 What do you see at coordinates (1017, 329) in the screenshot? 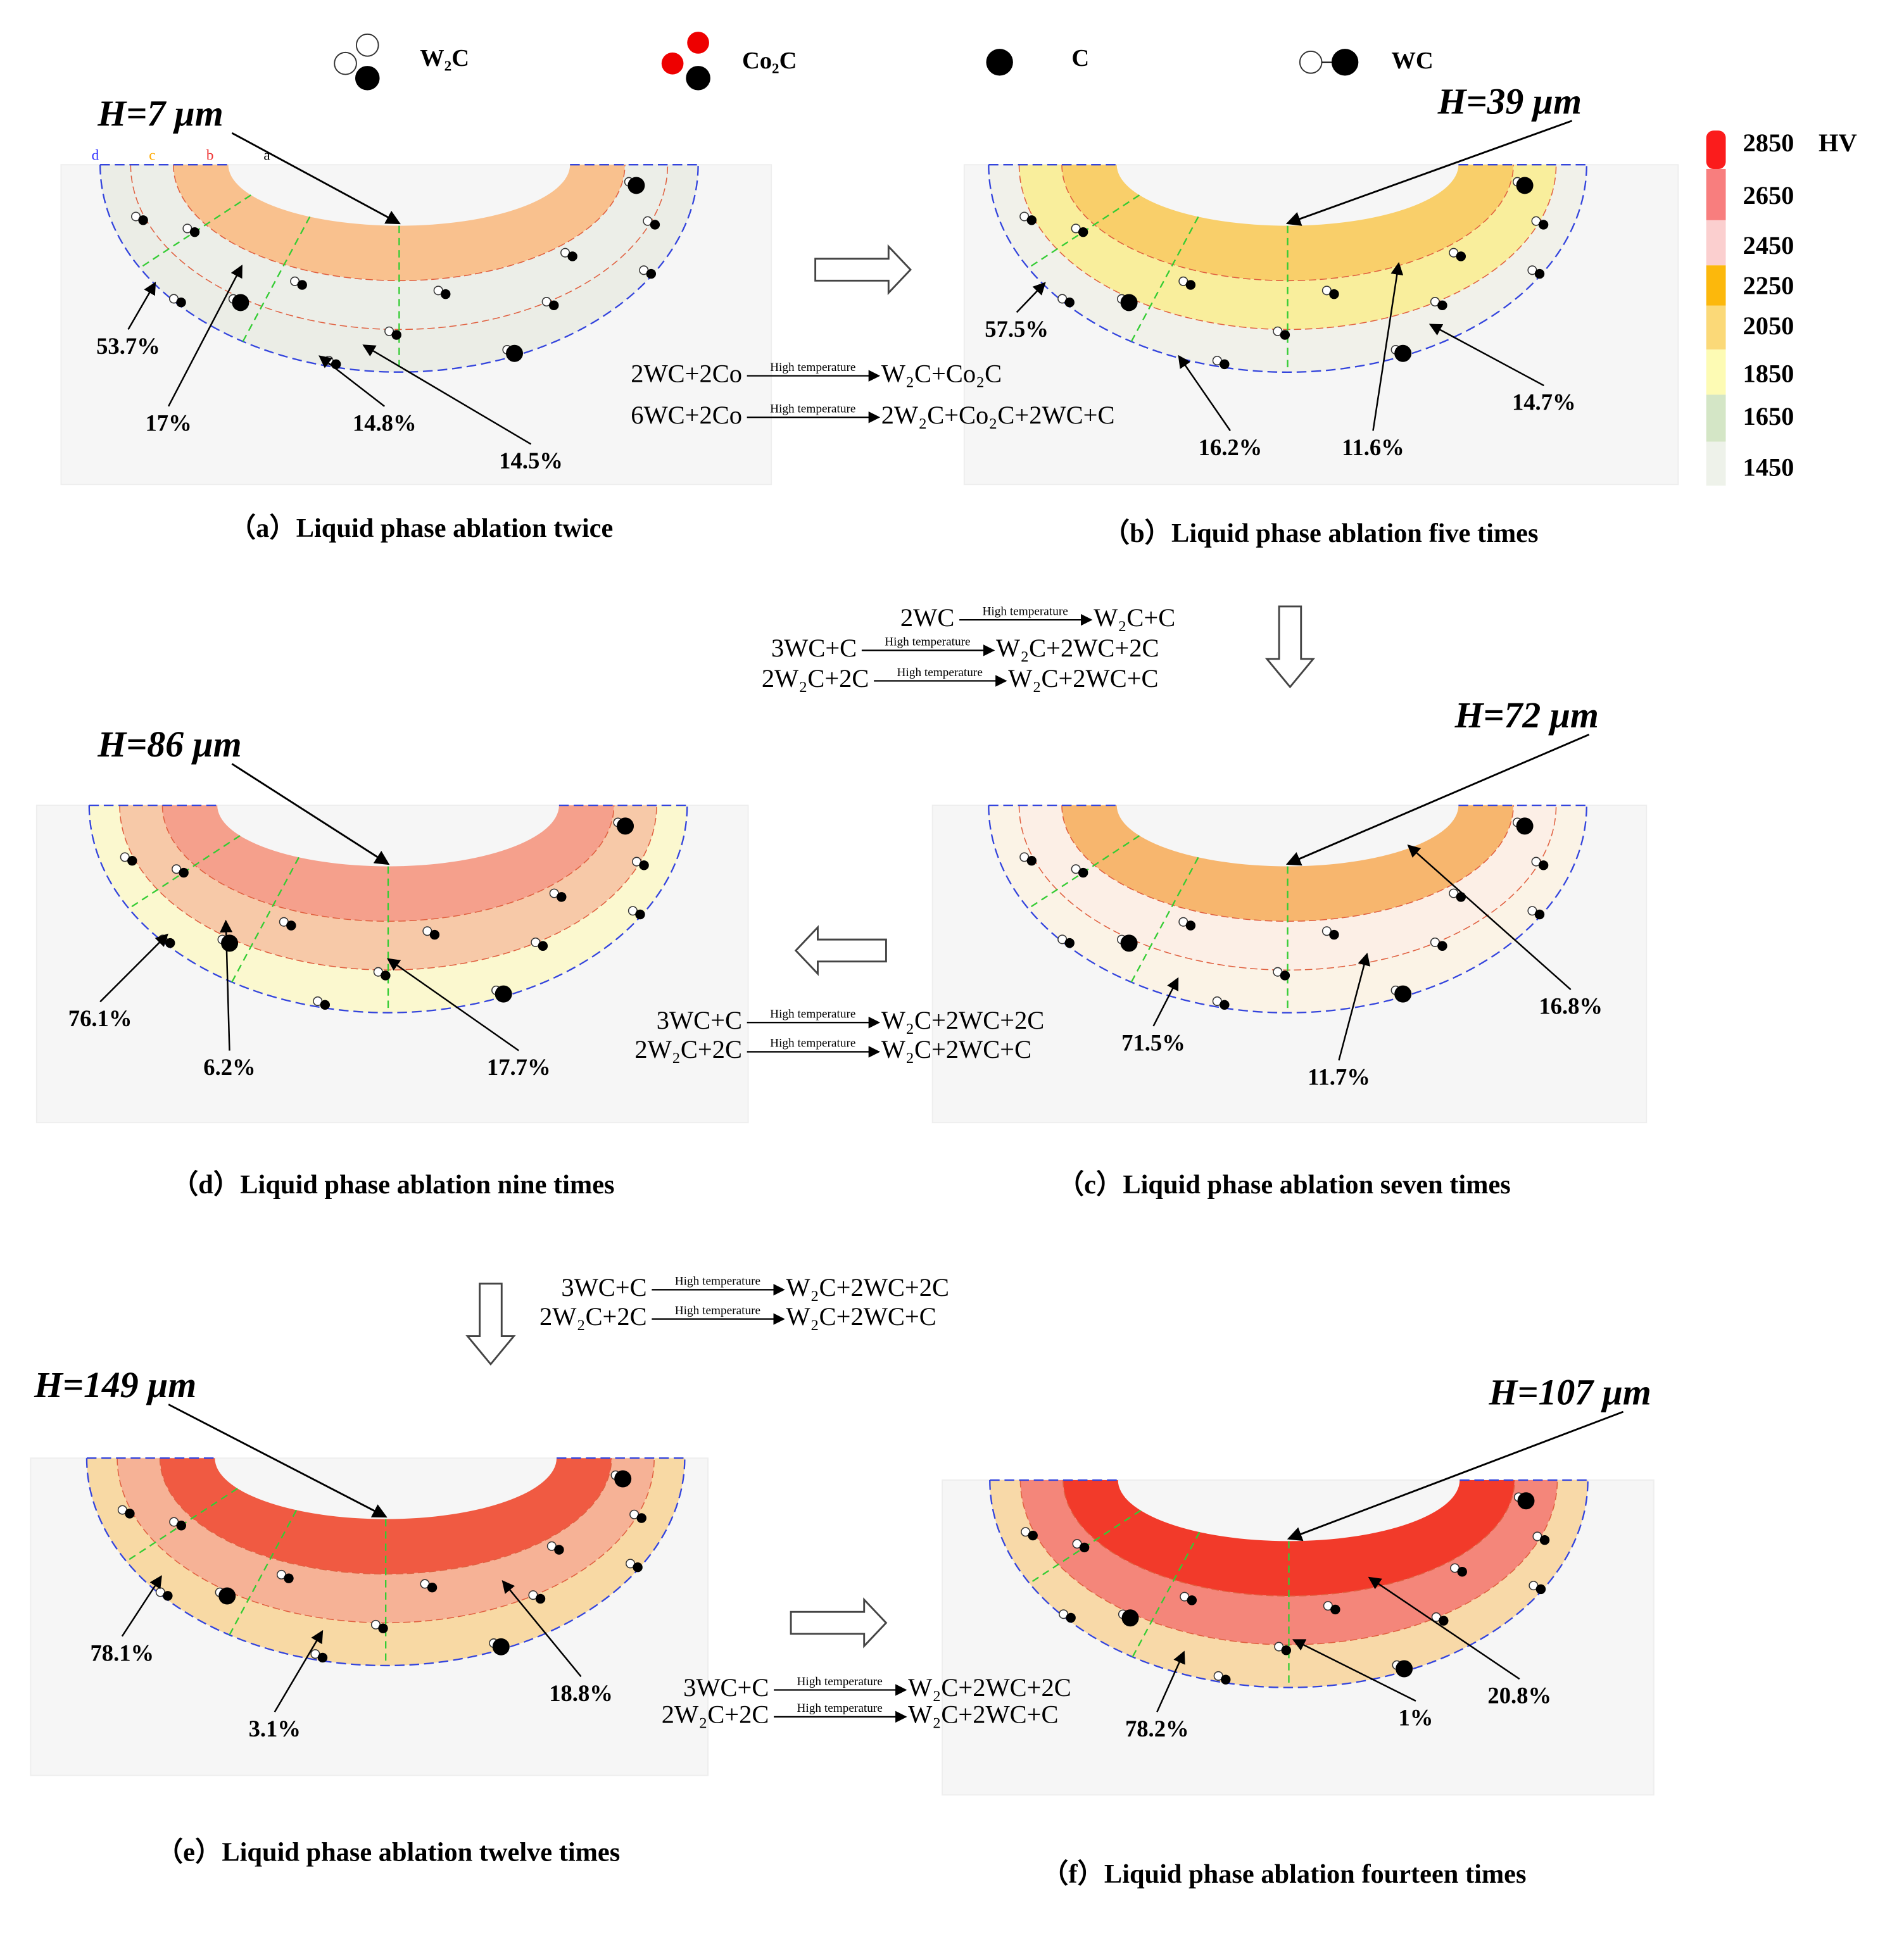
I see `percentage-label: 57.5%` at bounding box center [1017, 329].